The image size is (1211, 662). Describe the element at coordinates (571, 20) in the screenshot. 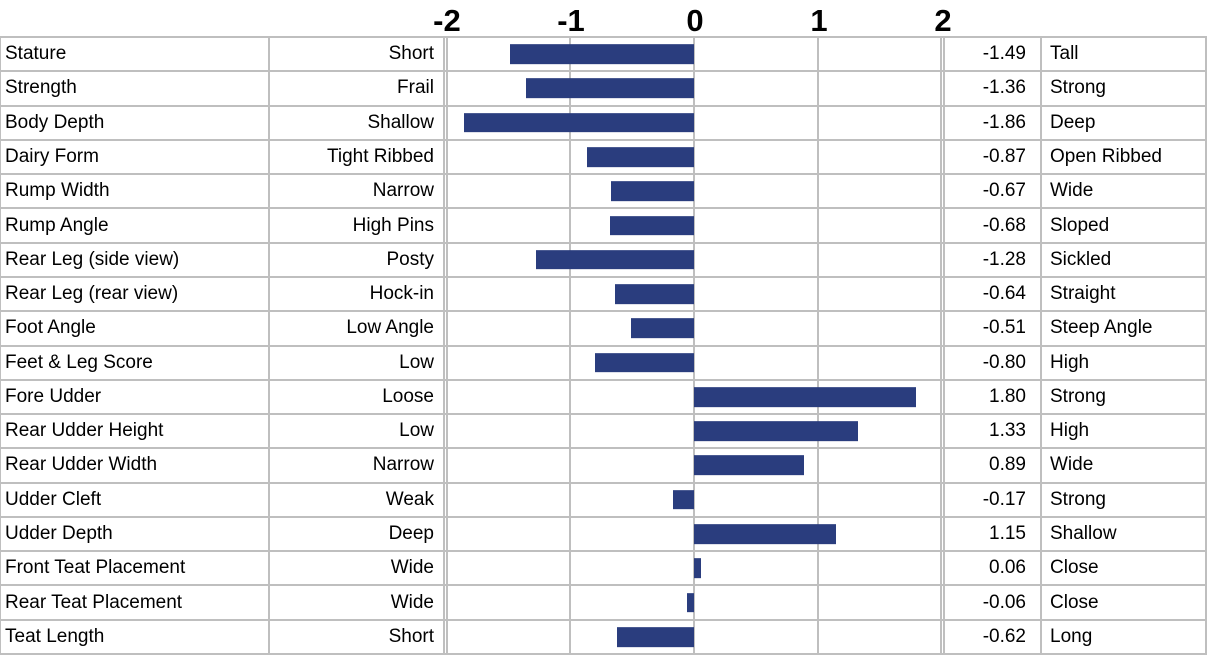

I see `axis-tick-label: -1` at that location.